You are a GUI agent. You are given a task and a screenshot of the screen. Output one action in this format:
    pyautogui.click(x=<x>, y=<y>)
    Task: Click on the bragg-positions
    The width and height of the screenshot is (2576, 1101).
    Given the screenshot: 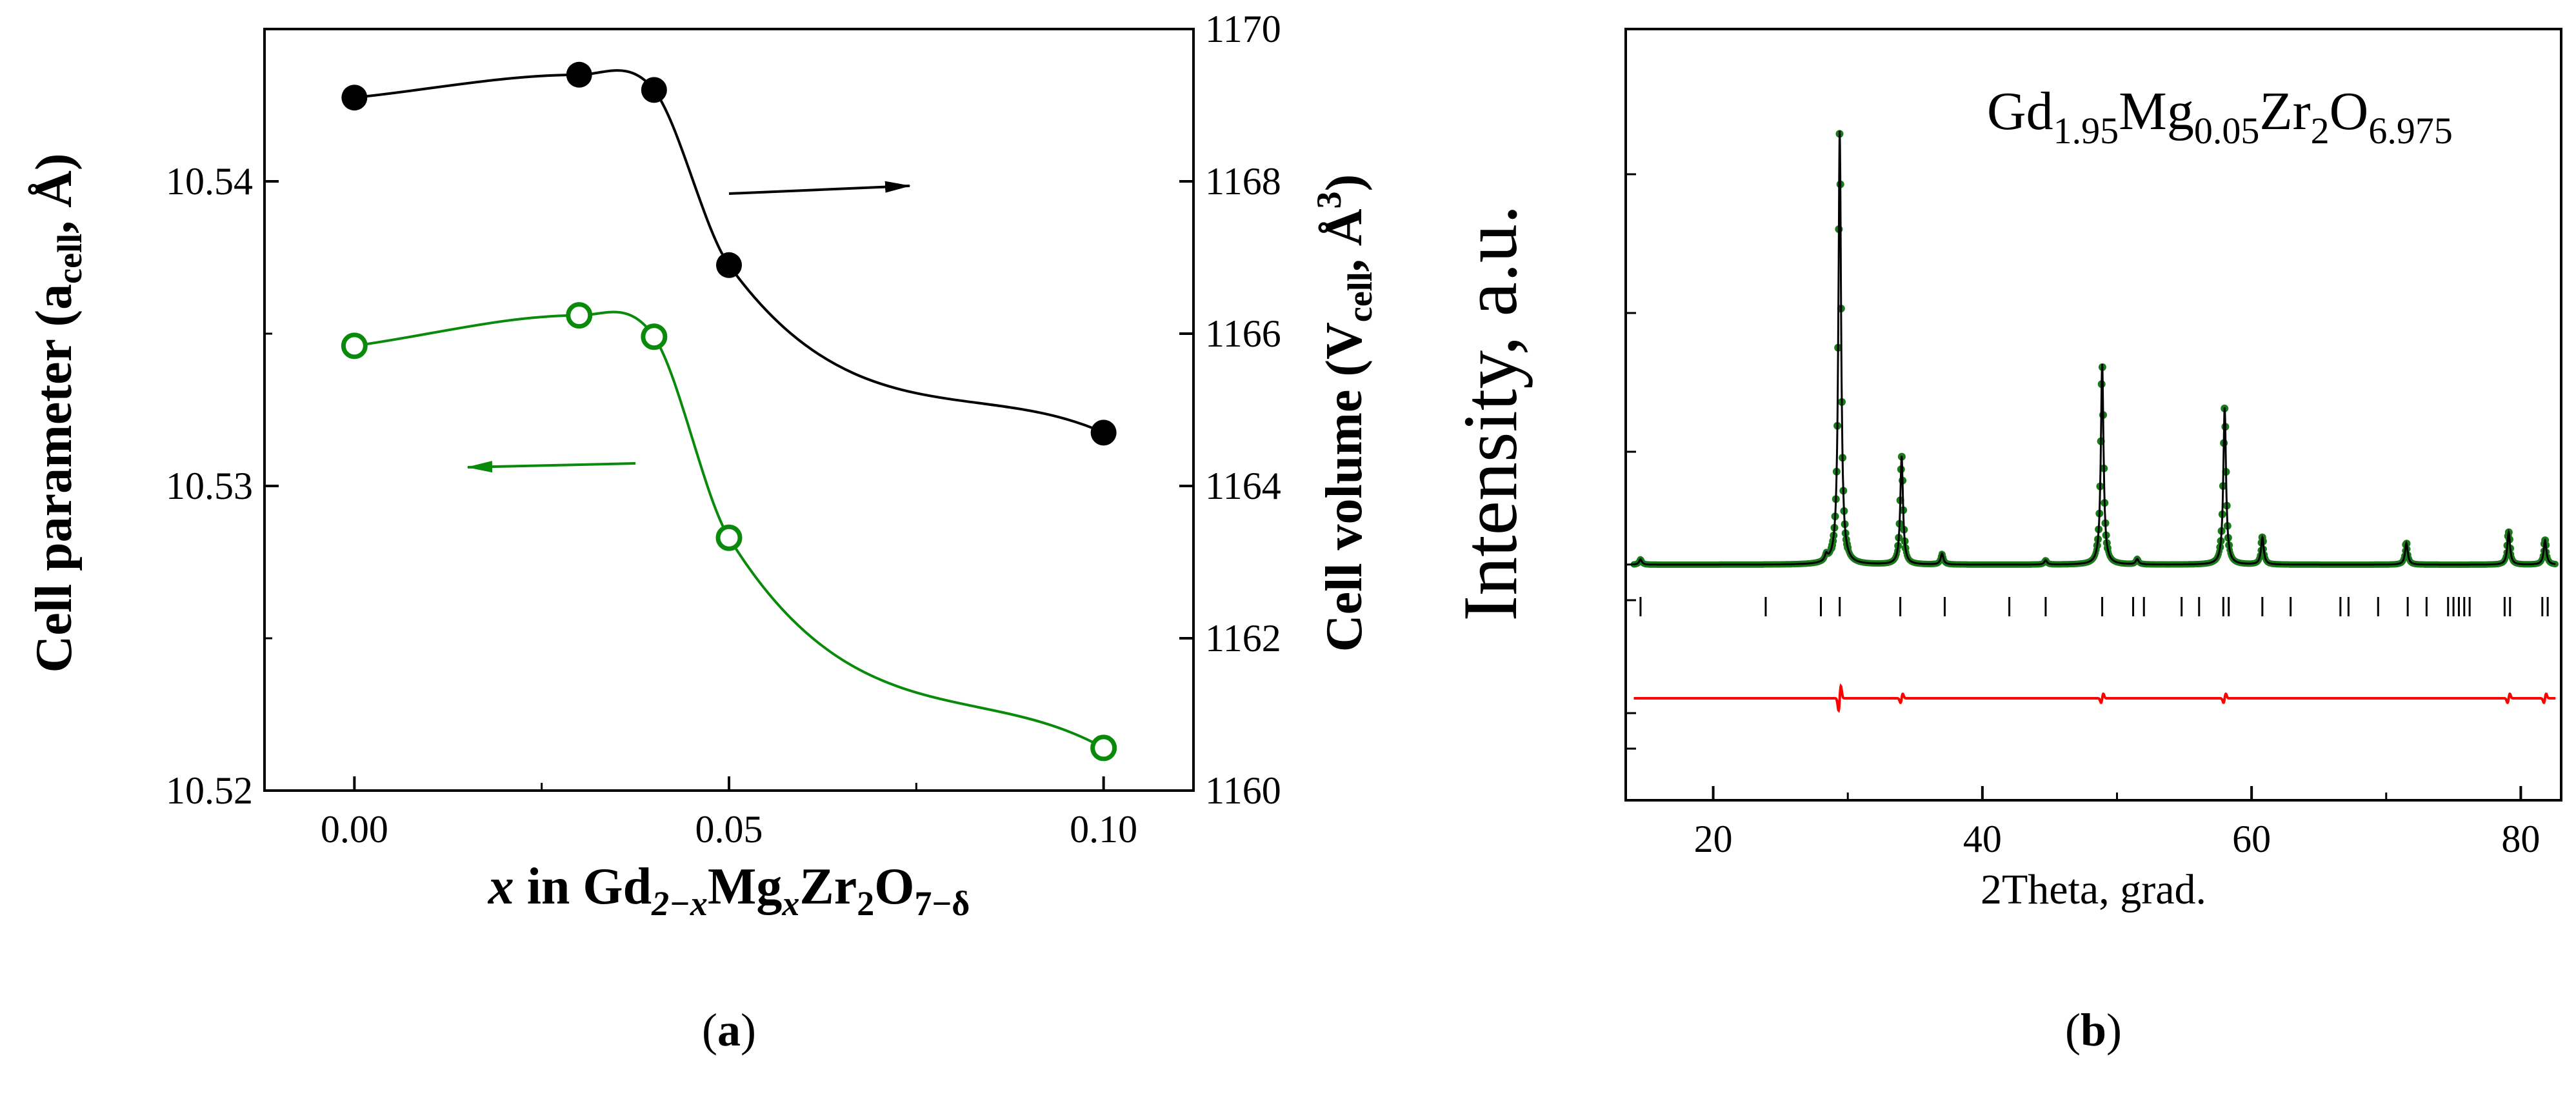 What is the action you would take?
    pyautogui.click(x=2094, y=606)
    